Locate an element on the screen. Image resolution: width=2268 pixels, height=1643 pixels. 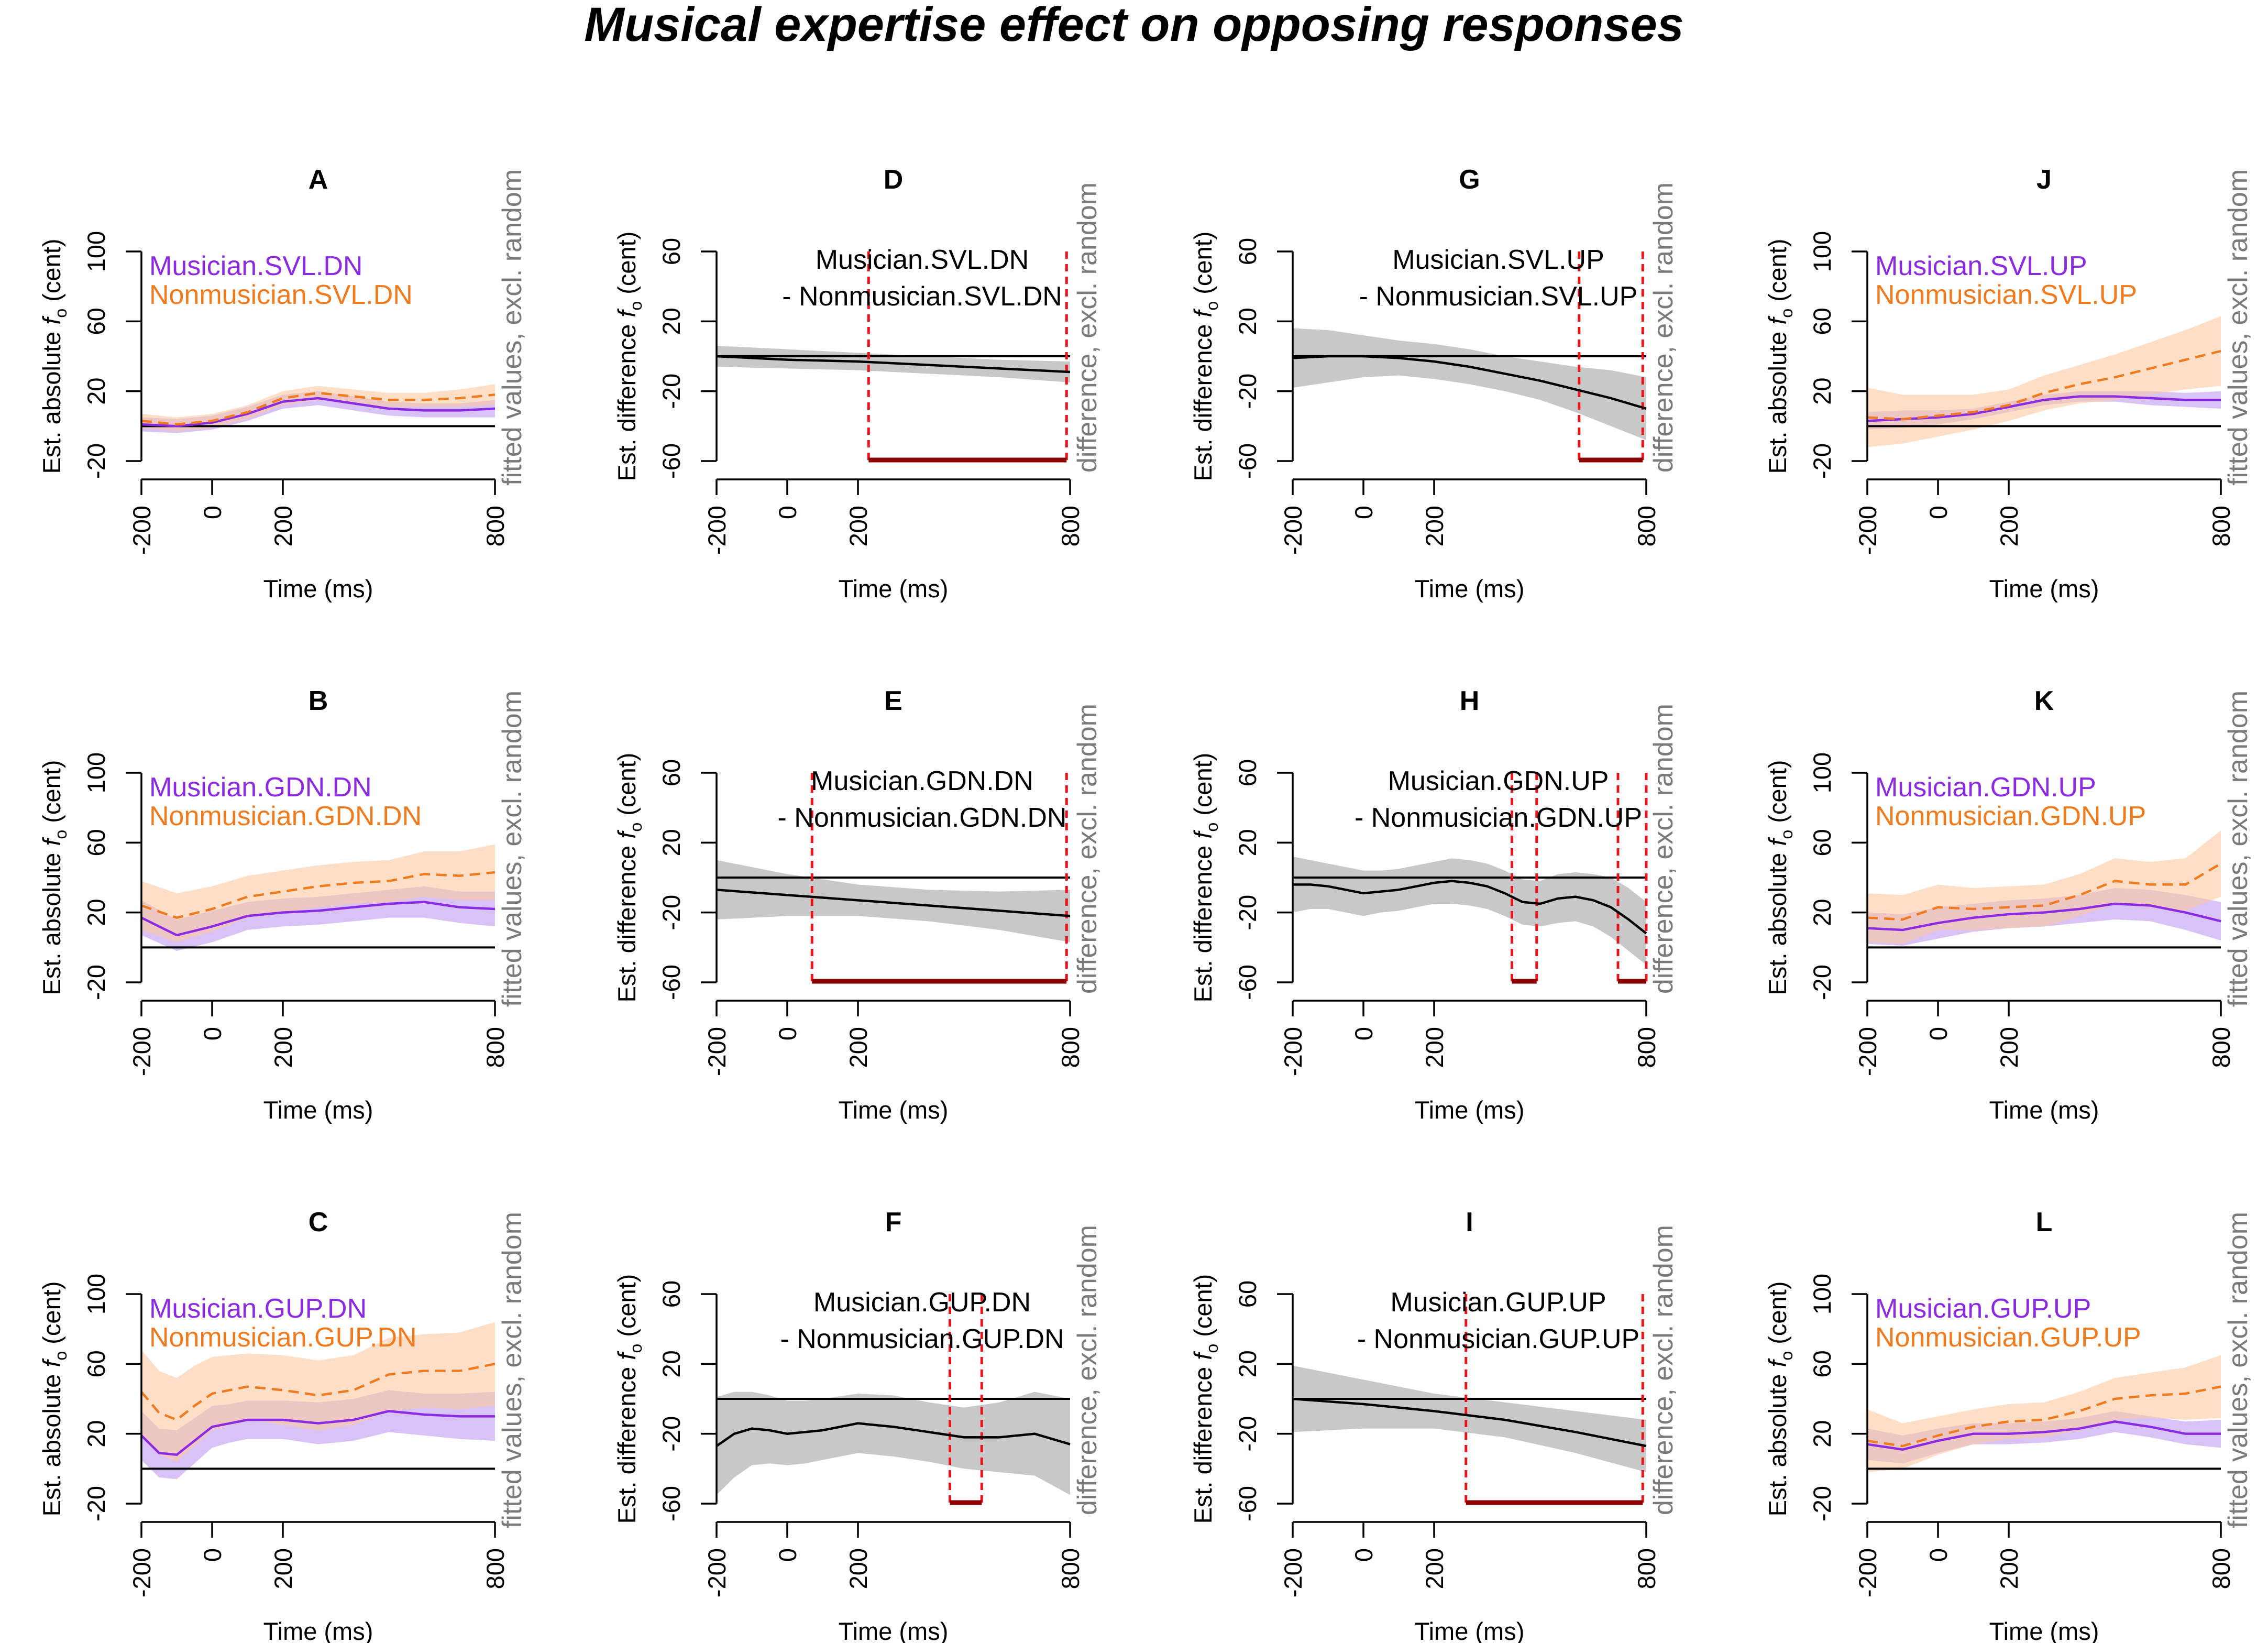
legend-musician: Musician.SVL.UP is located at coordinates (1981, 266).